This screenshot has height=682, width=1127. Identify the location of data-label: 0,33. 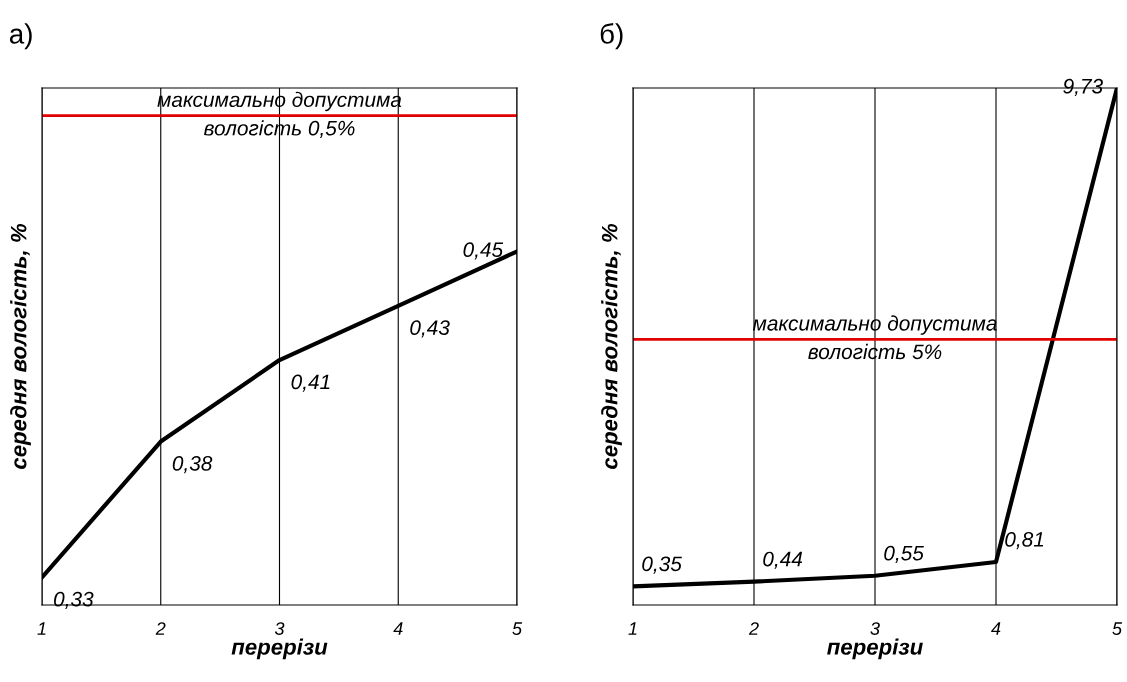
(74, 600).